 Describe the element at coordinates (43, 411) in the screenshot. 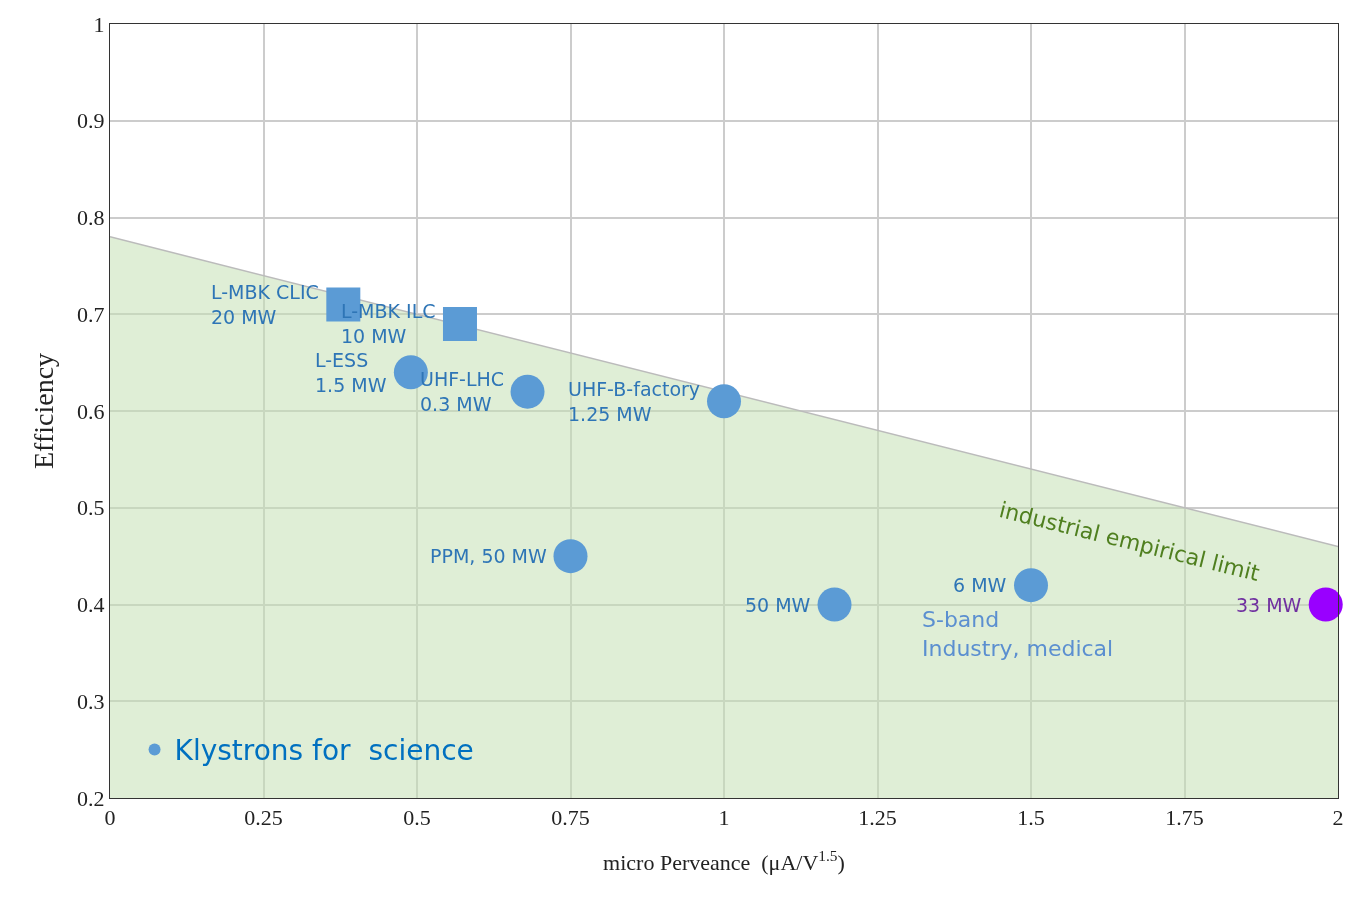

I see `y-axis-title: Efficiency` at that location.